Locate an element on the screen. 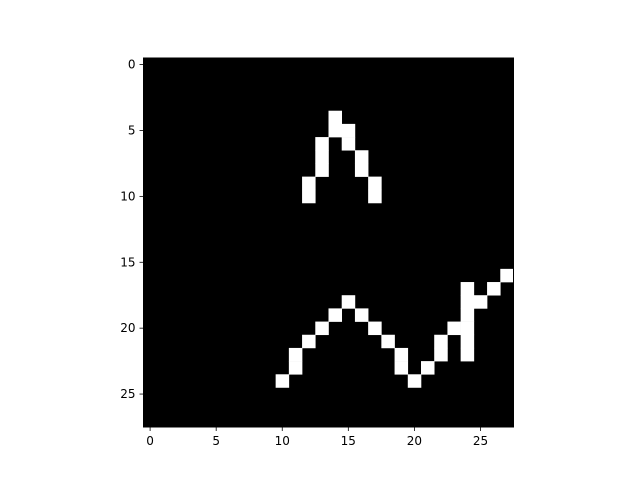 This screenshot has width=640, height=480. x-tick-label: 0 is located at coordinates (150, 441).